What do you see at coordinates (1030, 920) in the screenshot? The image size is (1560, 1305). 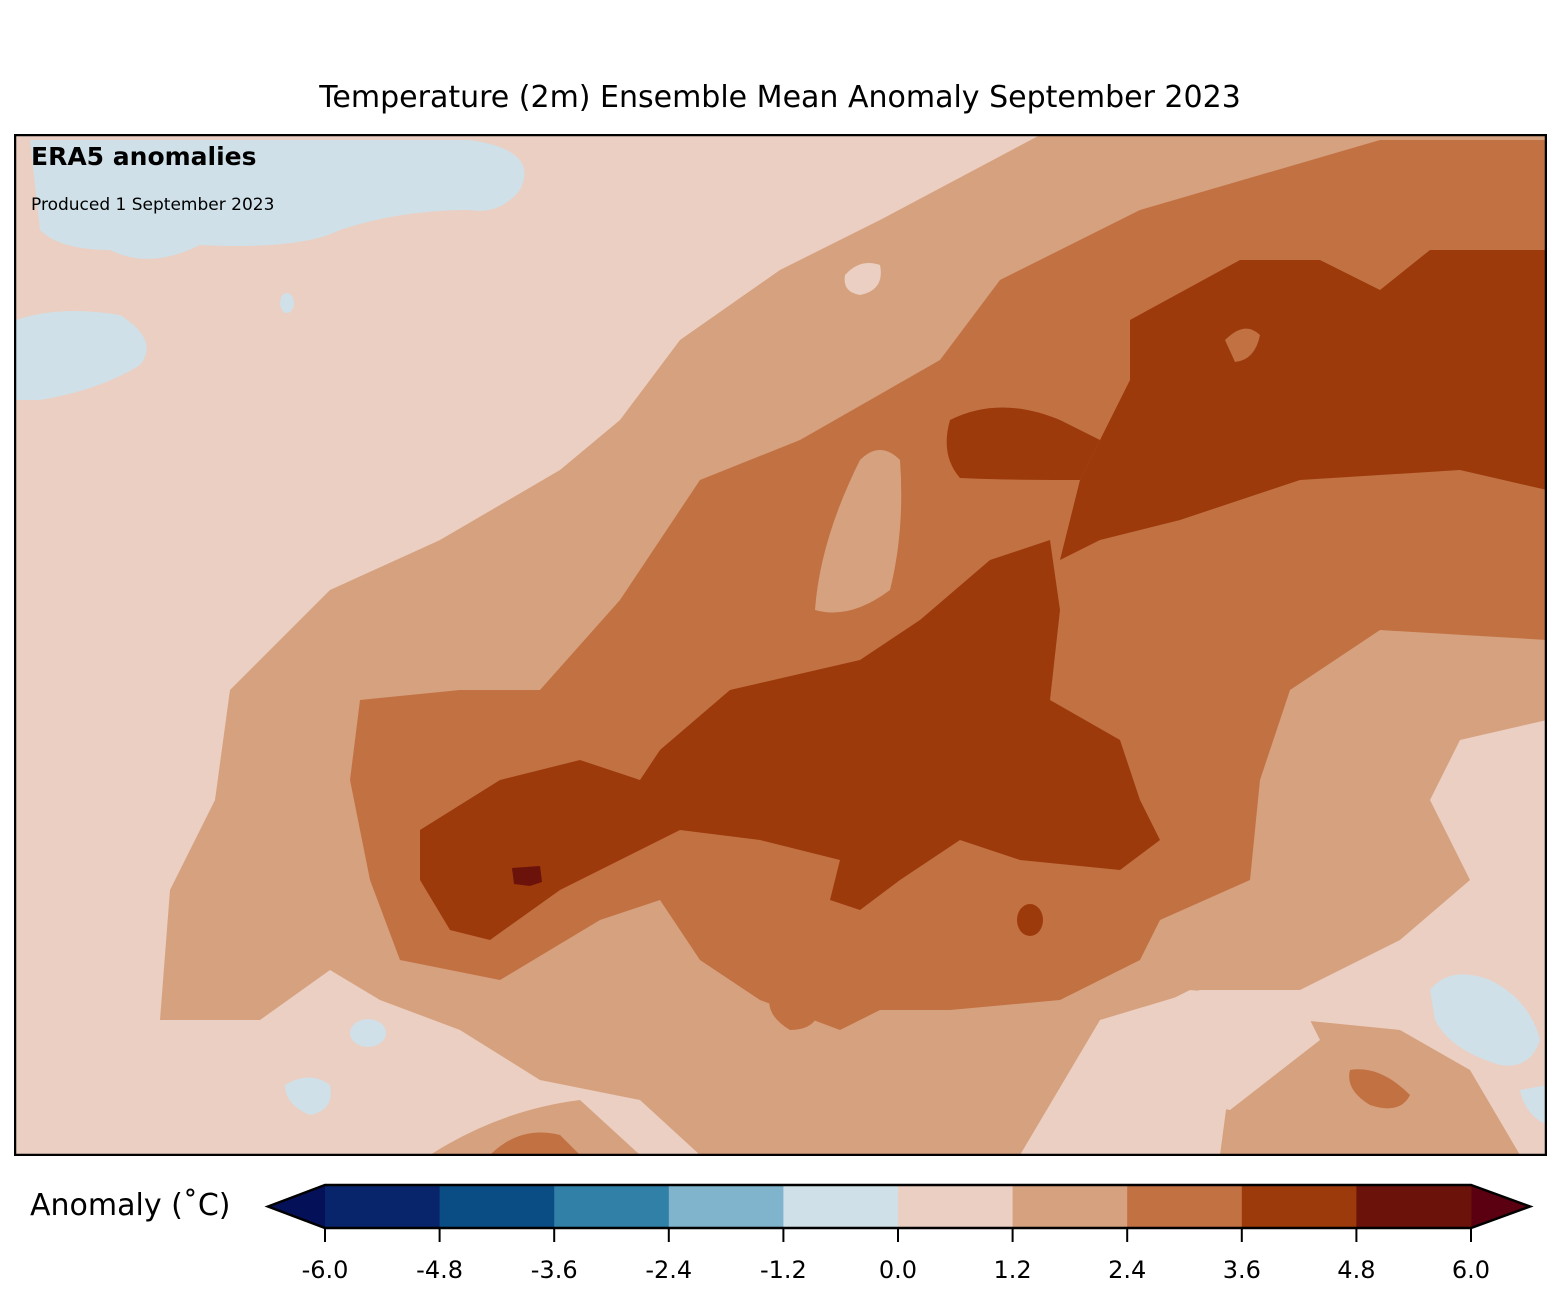 I see `anomaly-3.6-4.8-region` at bounding box center [1030, 920].